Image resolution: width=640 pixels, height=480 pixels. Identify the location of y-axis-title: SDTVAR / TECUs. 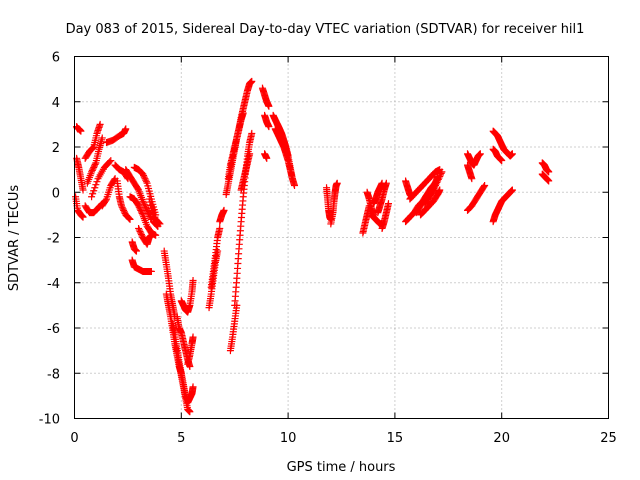
(14, 238).